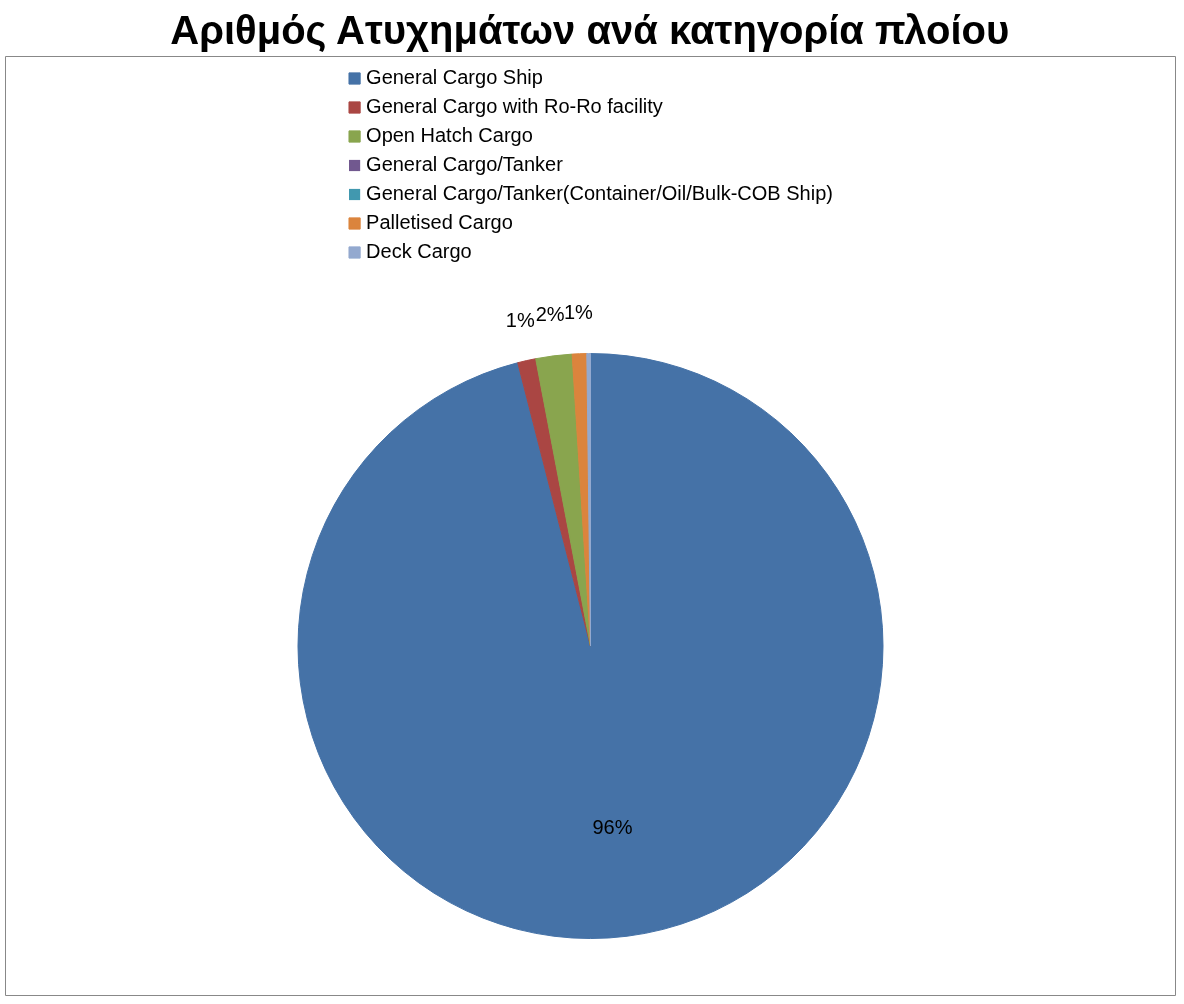 Image resolution: width=1184 pixels, height=1004 pixels. I want to click on legend-label: General Cargo Ship, so click(454, 77).